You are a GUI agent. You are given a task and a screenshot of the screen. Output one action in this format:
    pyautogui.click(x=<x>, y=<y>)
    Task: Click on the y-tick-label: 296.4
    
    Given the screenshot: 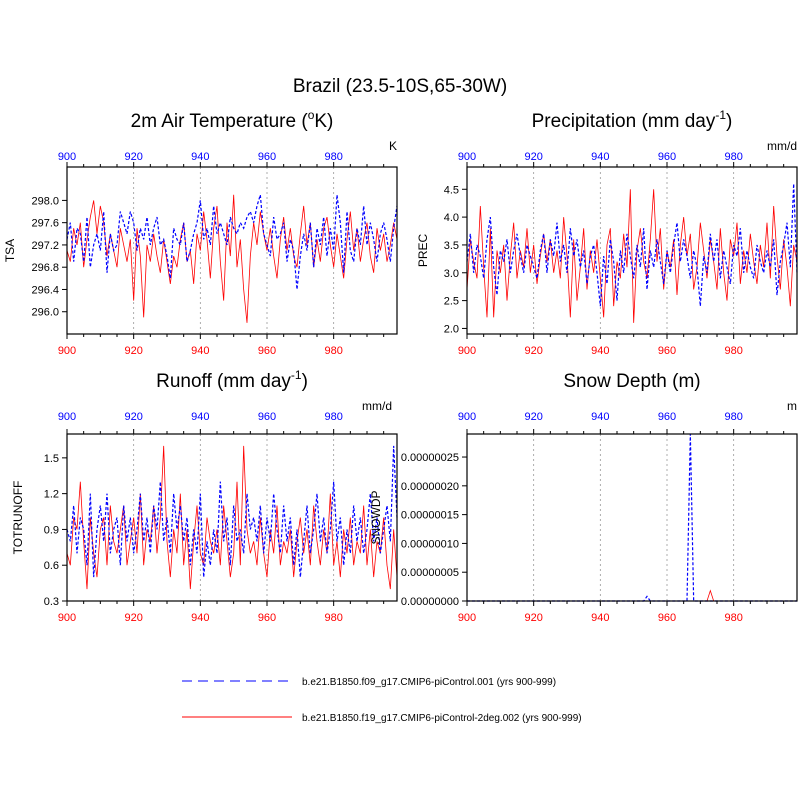 What is the action you would take?
    pyautogui.click(x=45, y=290)
    